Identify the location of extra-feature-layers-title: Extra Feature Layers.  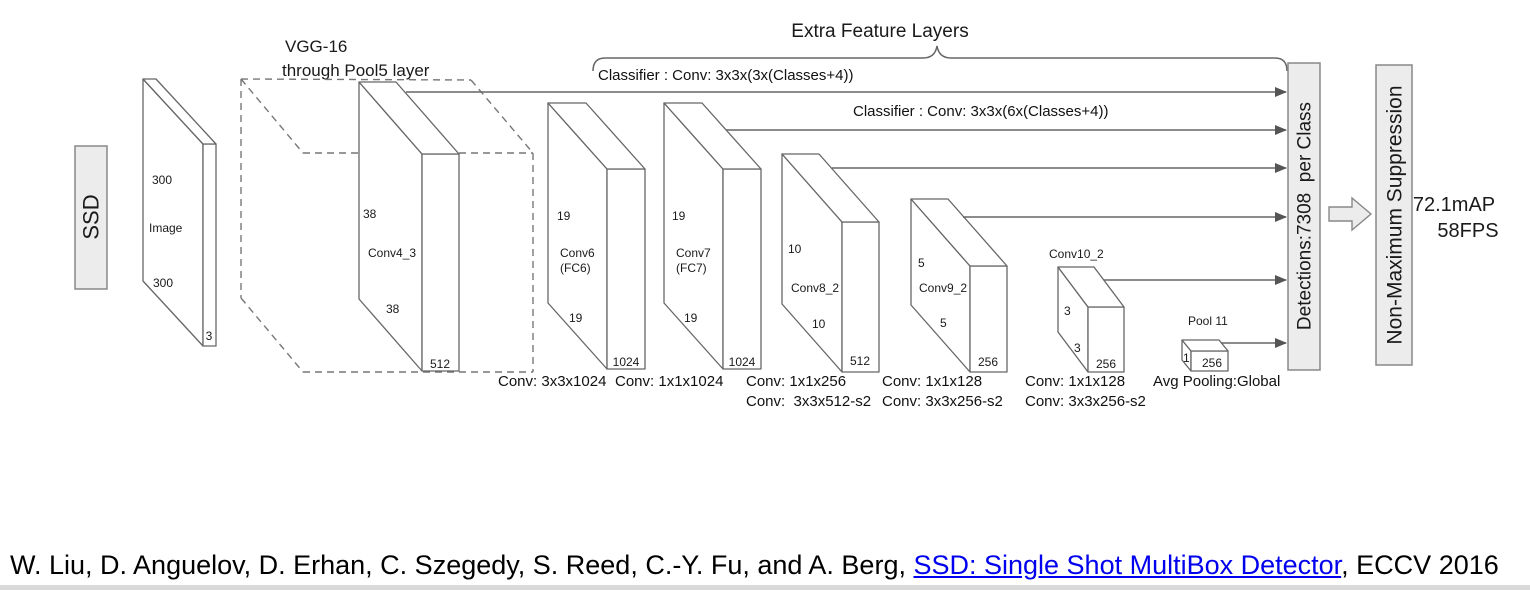
(879, 31).